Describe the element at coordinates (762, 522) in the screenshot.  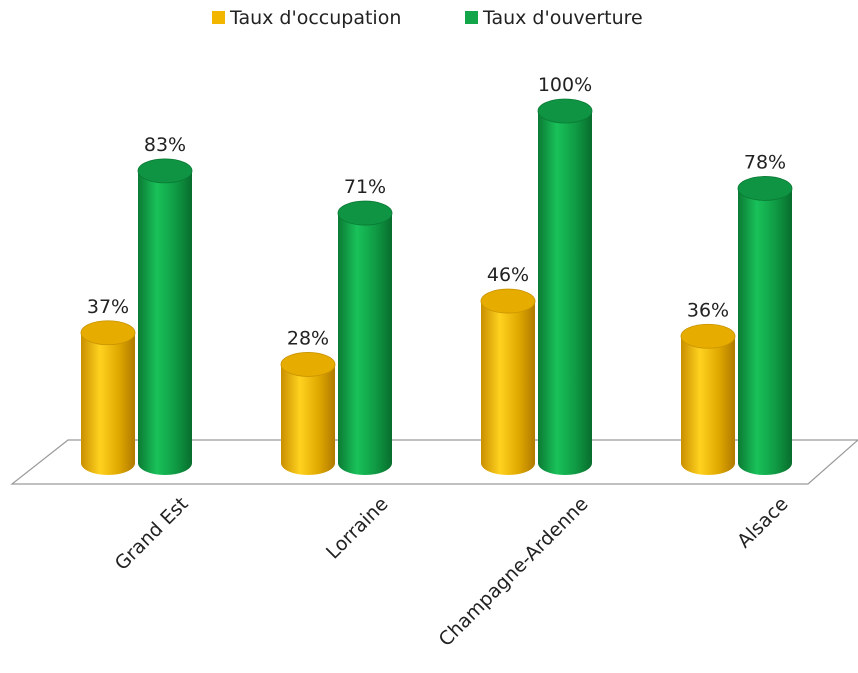
I see `x-tick-label: Alsace` at that location.